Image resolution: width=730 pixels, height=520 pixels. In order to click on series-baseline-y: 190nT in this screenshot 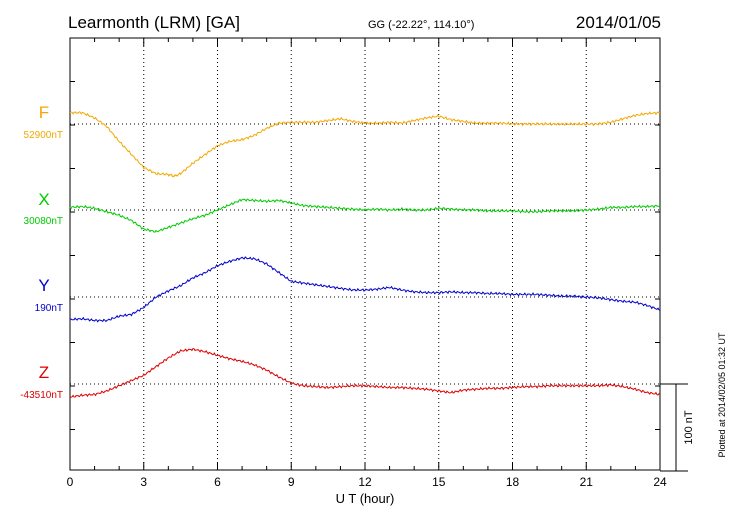, I will do `click(49, 308)`.